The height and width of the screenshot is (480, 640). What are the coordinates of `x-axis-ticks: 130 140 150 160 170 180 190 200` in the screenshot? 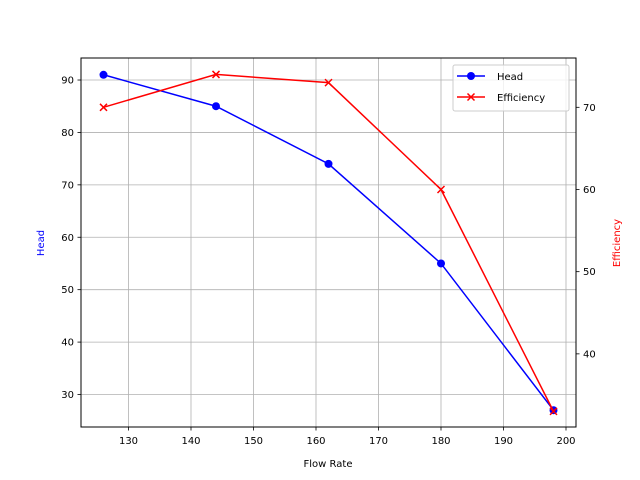 It's located at (347, 437).